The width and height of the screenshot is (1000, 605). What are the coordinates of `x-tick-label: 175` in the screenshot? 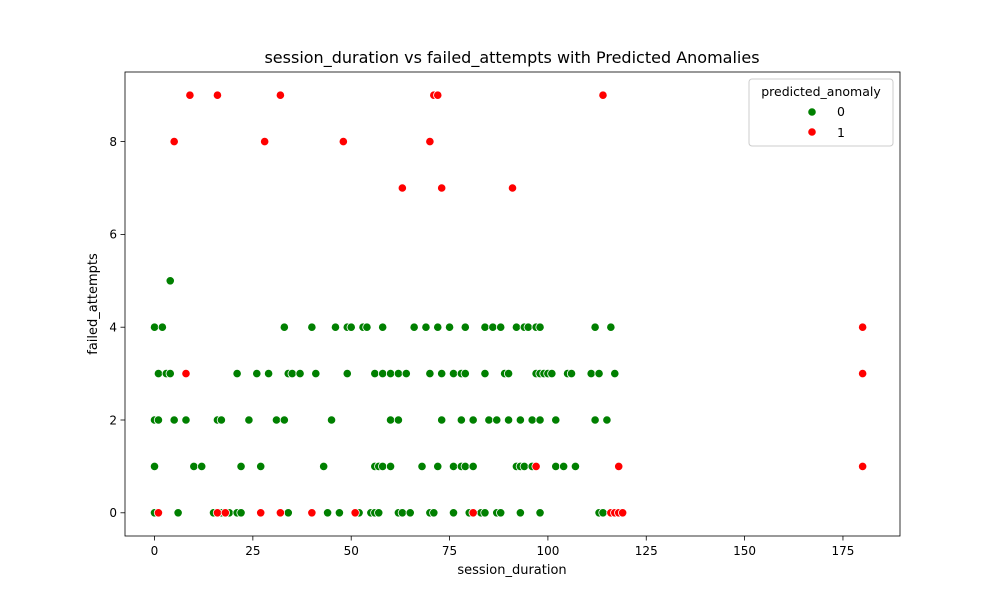 It's located at (843, 551).